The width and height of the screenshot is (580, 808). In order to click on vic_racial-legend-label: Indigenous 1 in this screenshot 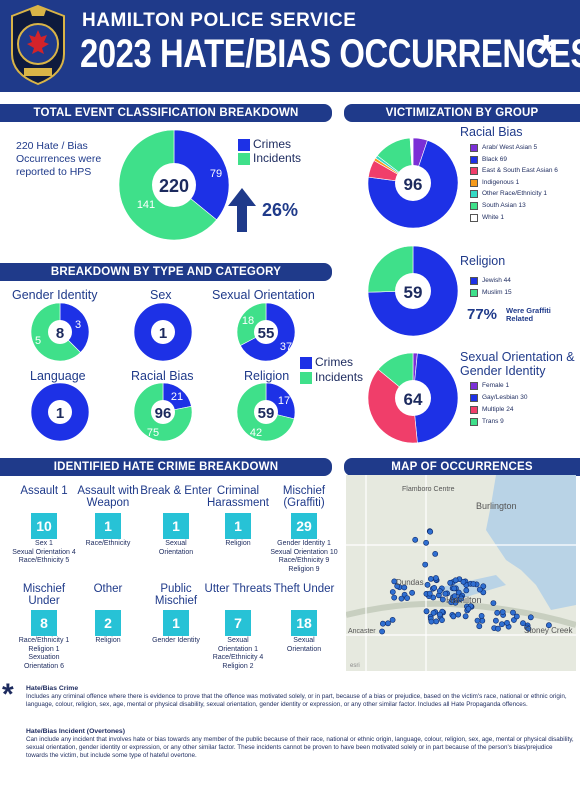, I will do `click(501, 182)`.